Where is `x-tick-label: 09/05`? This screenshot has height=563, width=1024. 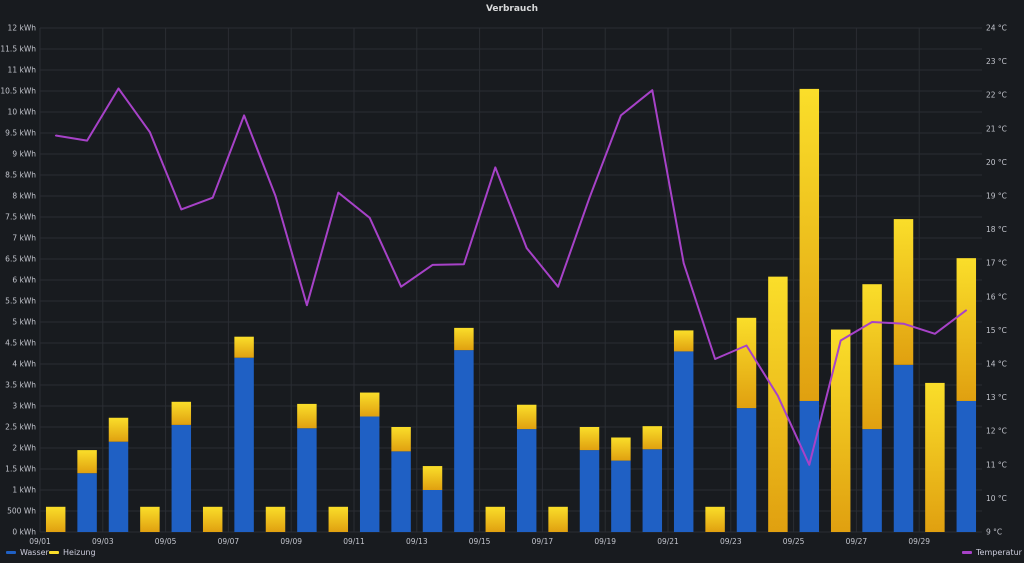 x-tick-label: 09/05 is located at coordinates (166, 541).